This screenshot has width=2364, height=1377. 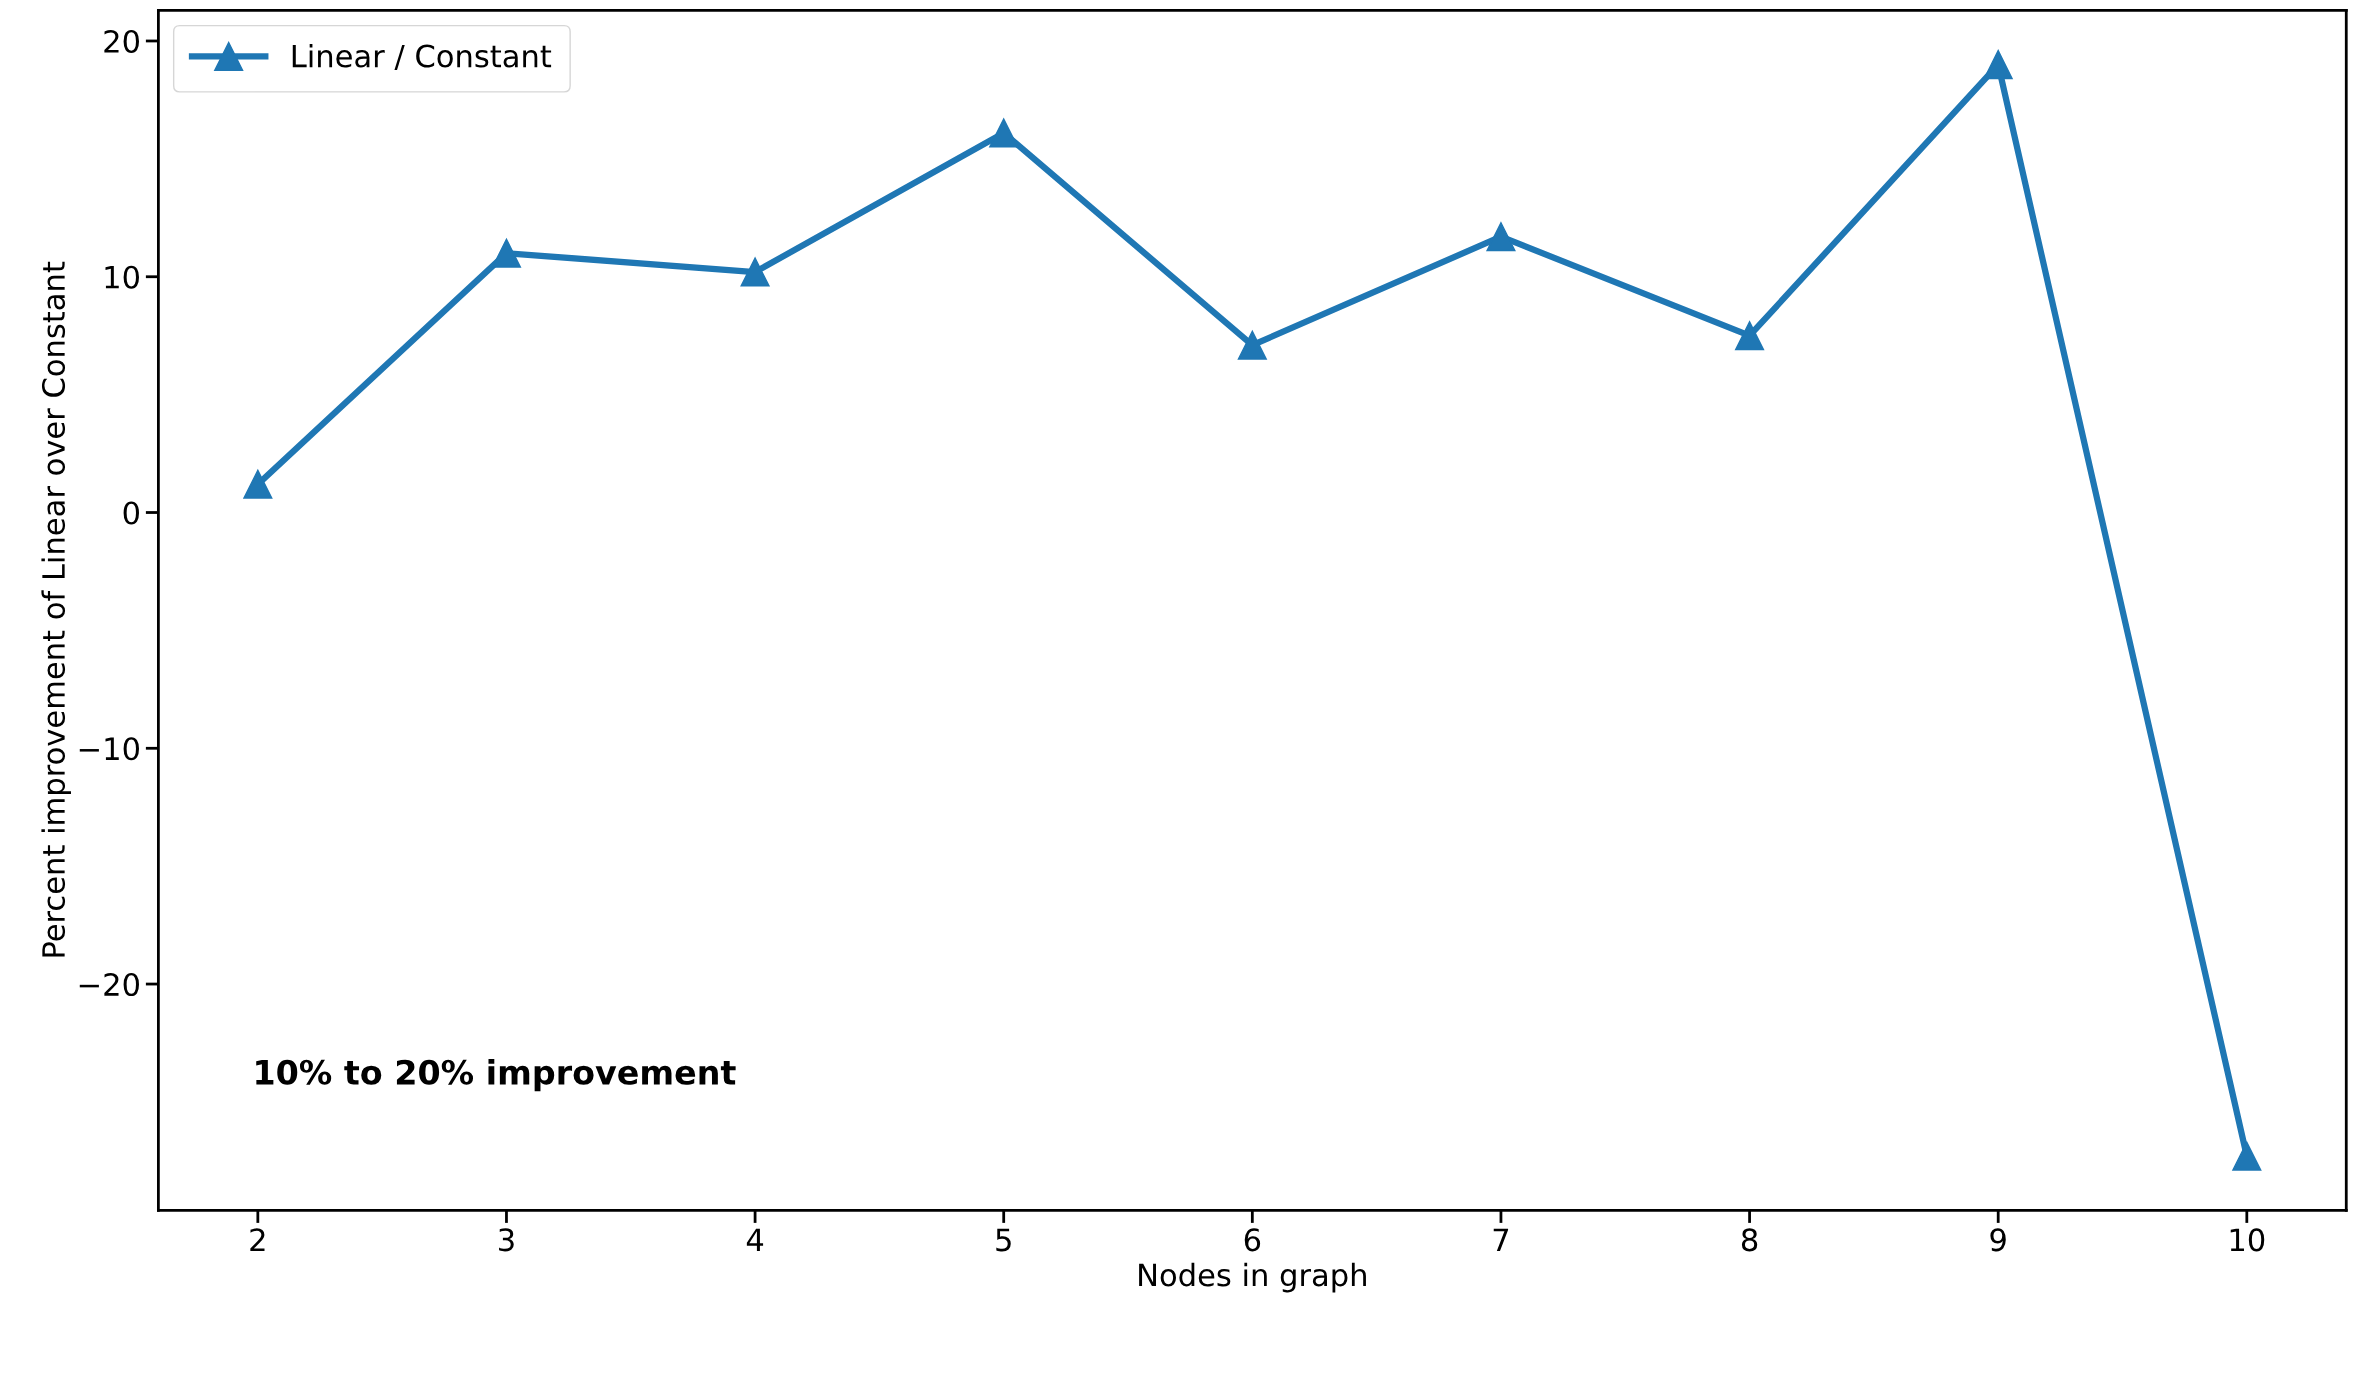 I want to click on x-tick-label: 4, so click(x=755, y=1239).